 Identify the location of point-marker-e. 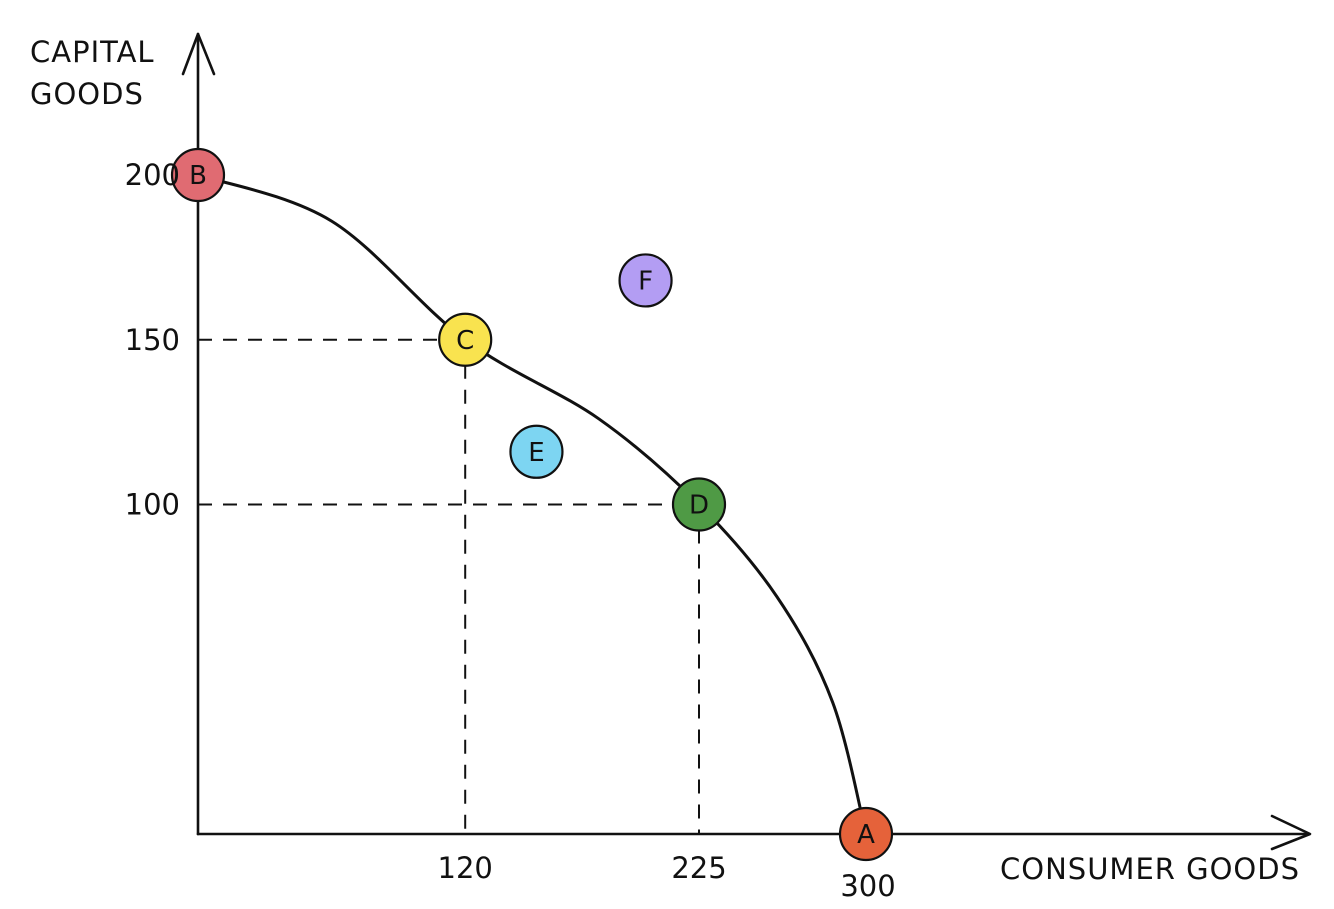
(536, 451).